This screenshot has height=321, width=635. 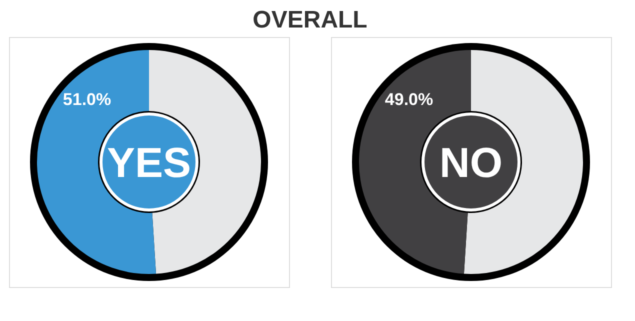 I want to click on data-label: 49.0%, so click(x=409, y=99).